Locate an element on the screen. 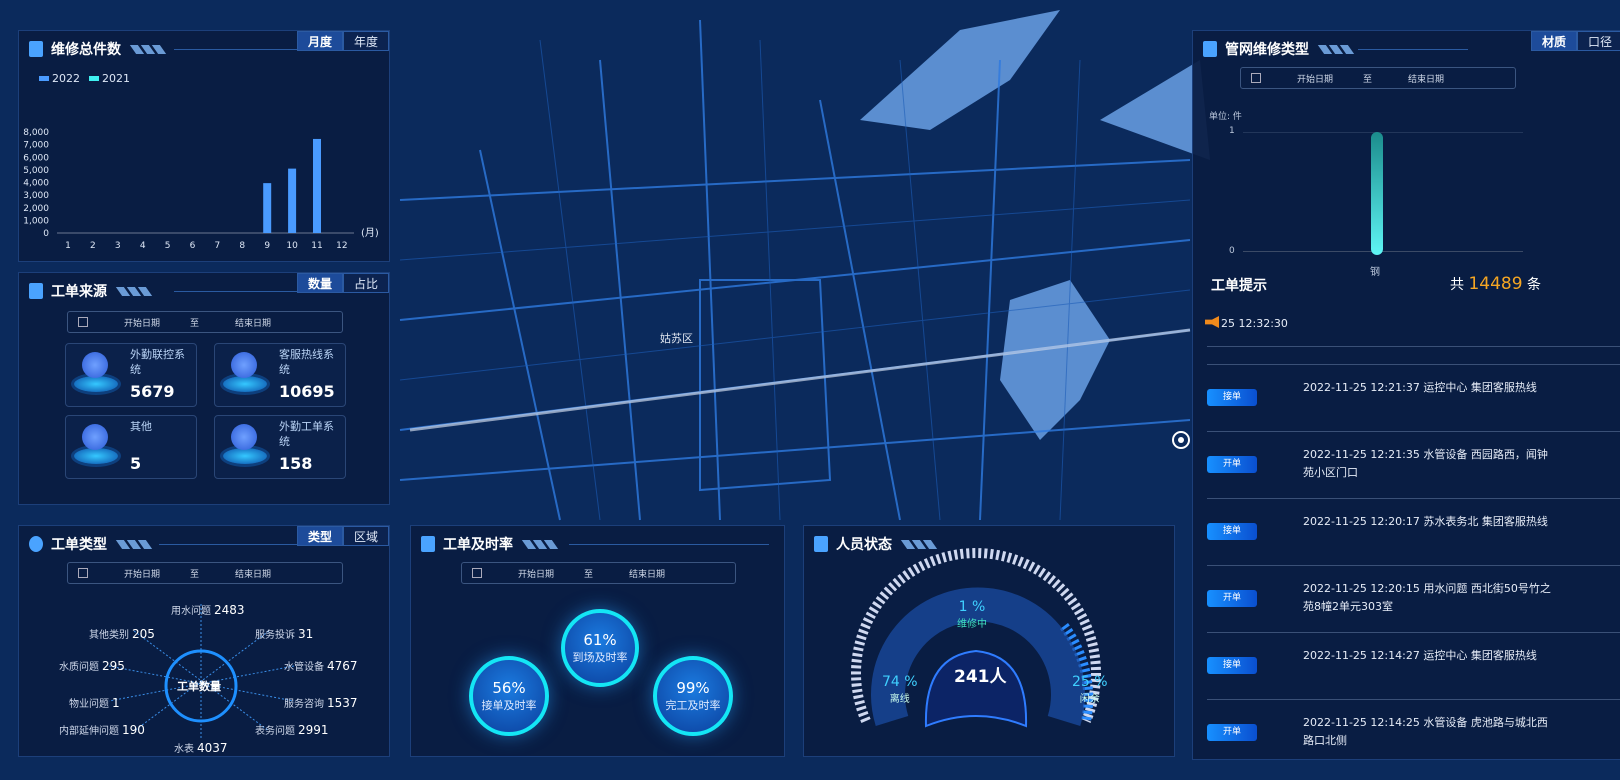 This screenshot has width=1620, height=780. type-label: 表务问题 2991 is located at coordinates (292, 730).